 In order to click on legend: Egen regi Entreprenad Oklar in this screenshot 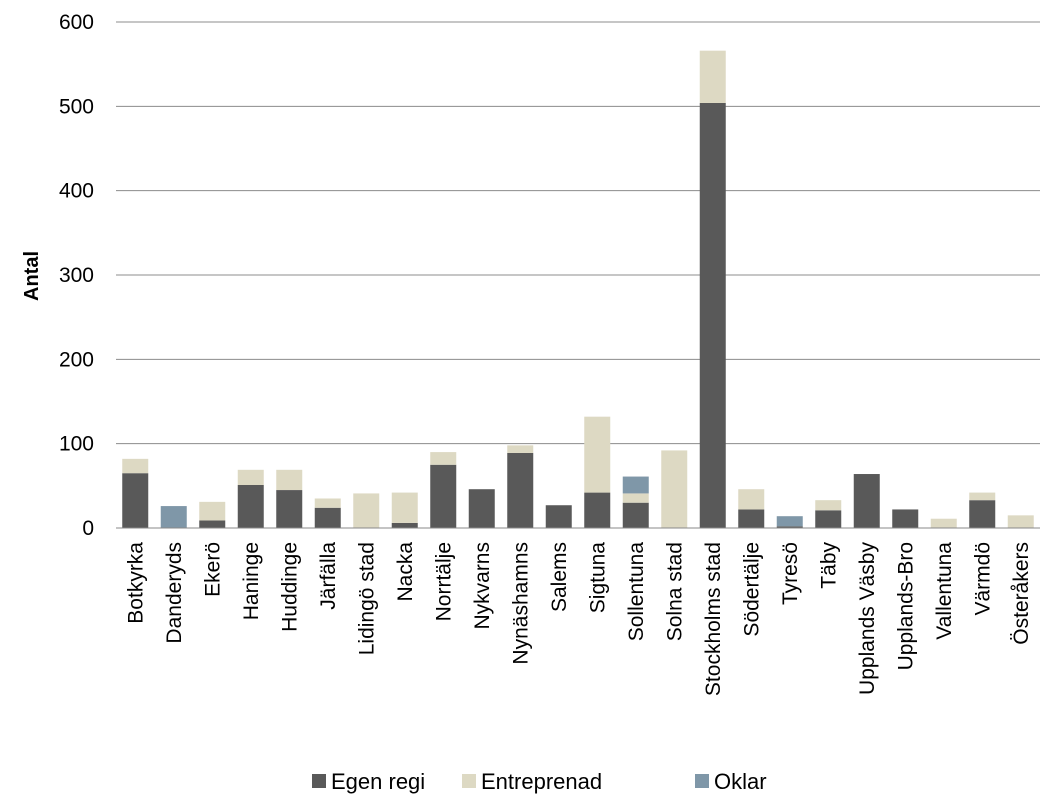, I will do `click(539, 781)`.